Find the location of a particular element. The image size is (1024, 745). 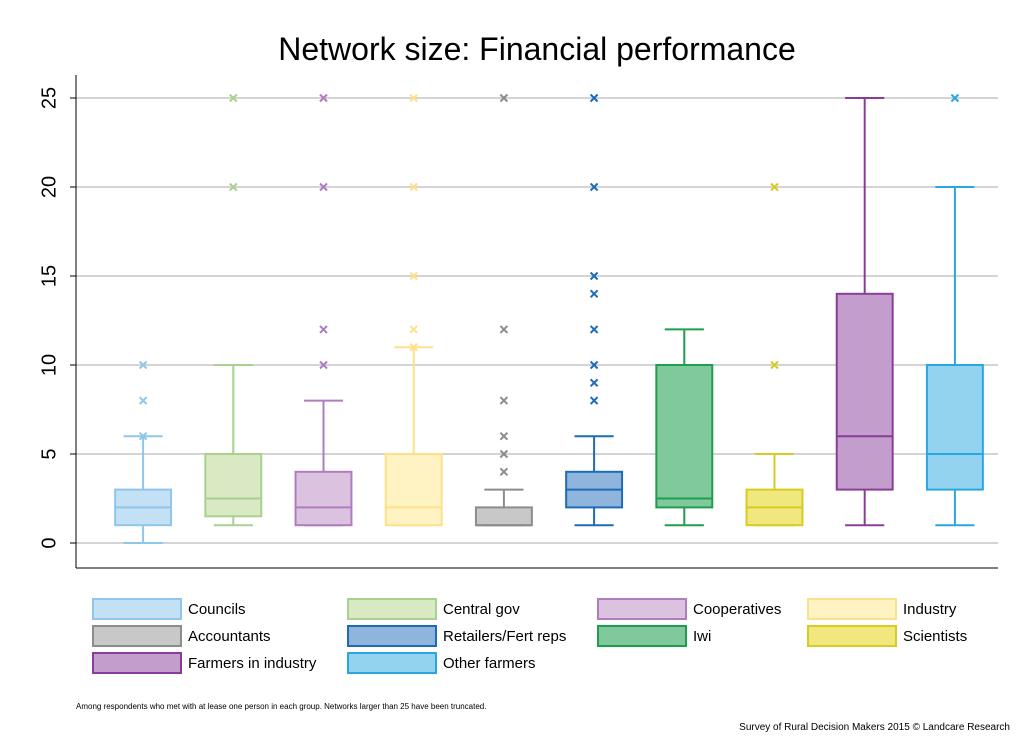

box-scientists is located at coordinates (774, 354).